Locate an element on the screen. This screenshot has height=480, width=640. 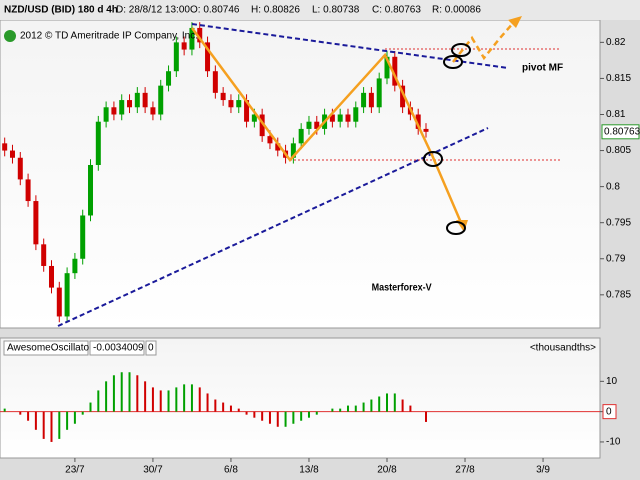
x-tick-label: 30/7 is located at coordinates (153, 470).